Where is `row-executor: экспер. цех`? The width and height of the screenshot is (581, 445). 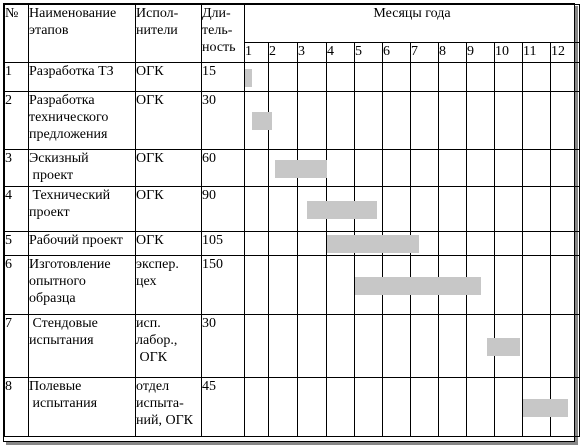 row-executor: экспер. цех is located at coordinates (168, 285).